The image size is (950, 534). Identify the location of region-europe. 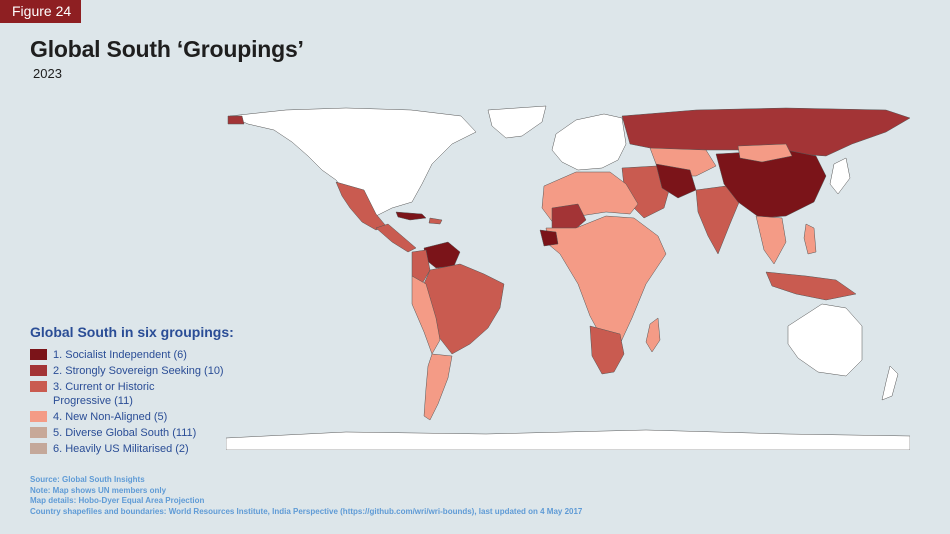
(589, 142).